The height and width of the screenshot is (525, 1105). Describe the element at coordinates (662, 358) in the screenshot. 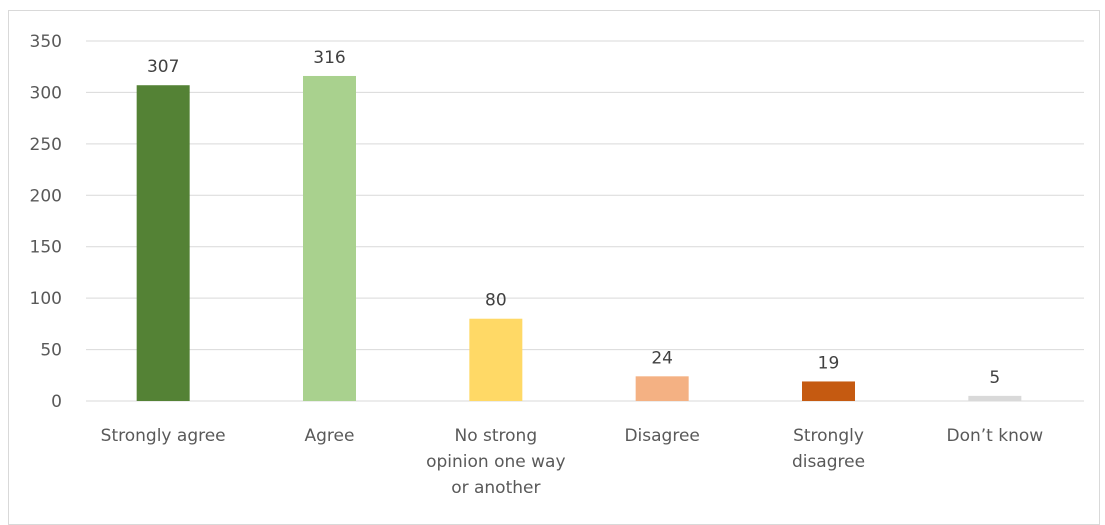

I see `data-label: 24` at that location.